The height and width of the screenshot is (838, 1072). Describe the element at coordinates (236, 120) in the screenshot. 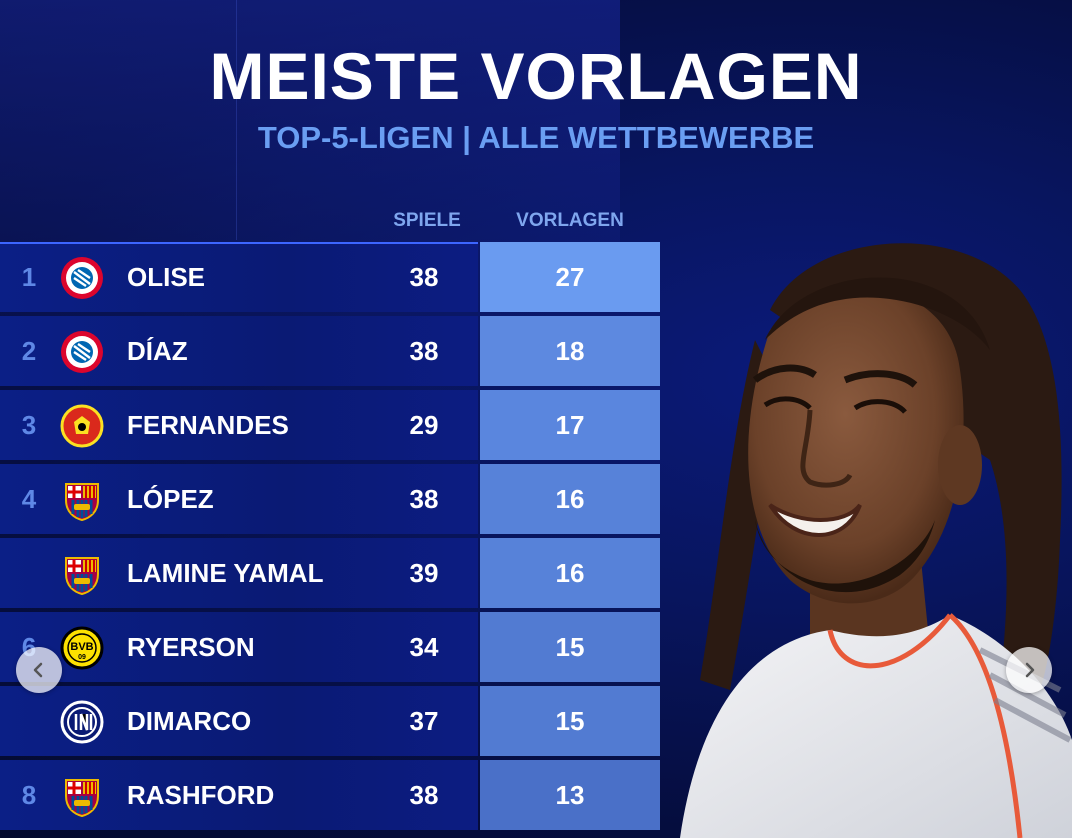

I see `background-line` at that location.